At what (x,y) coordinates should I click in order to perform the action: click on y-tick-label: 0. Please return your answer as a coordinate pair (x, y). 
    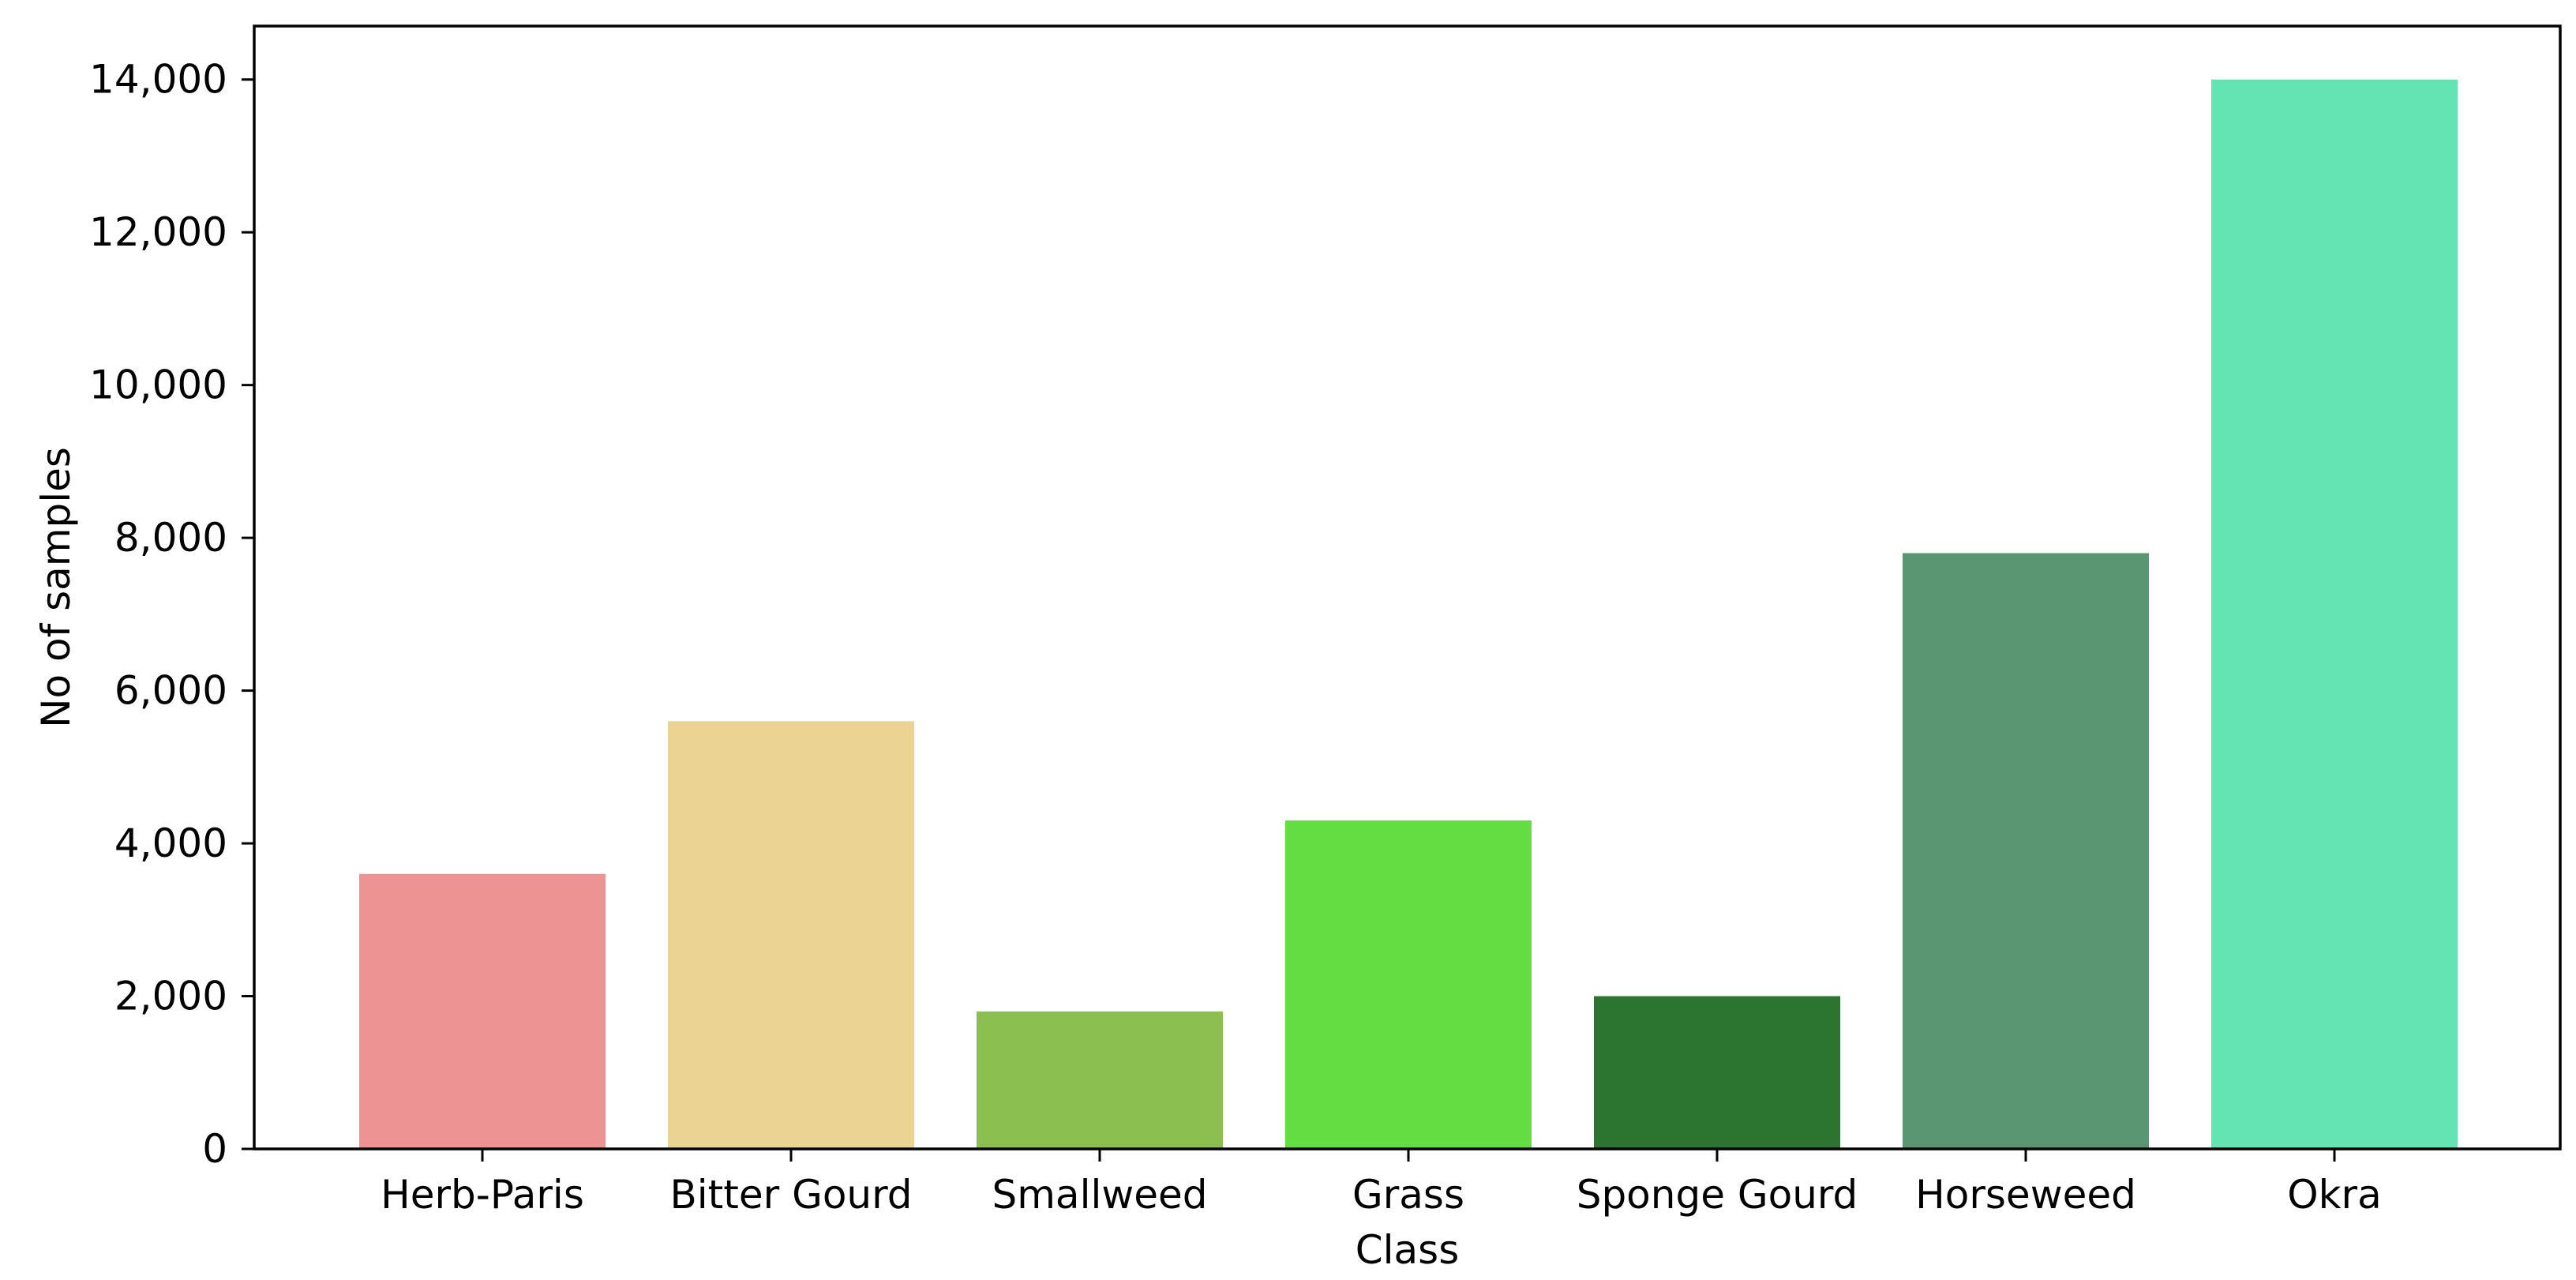
    Looking at the image, I should click on (214, 1149).